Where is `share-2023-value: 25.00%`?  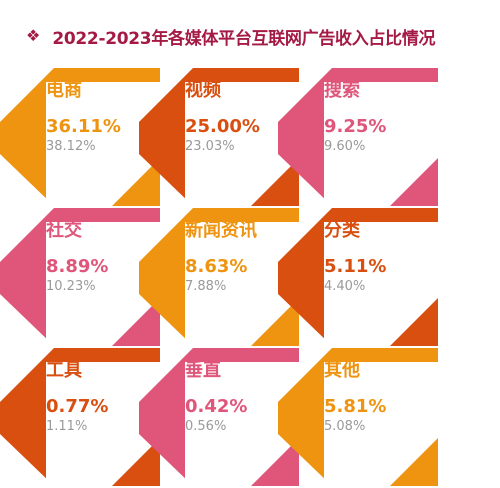
share-2023-value: 25.00% is located at coordinates (222, 126).